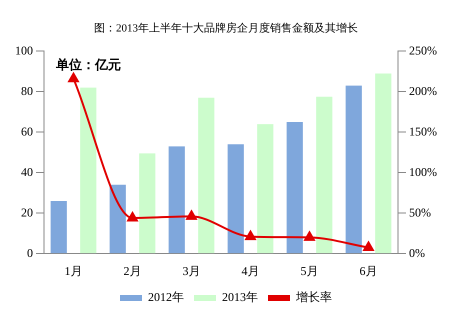  I want to click on y-tick-label: 20, so click(27, 212).